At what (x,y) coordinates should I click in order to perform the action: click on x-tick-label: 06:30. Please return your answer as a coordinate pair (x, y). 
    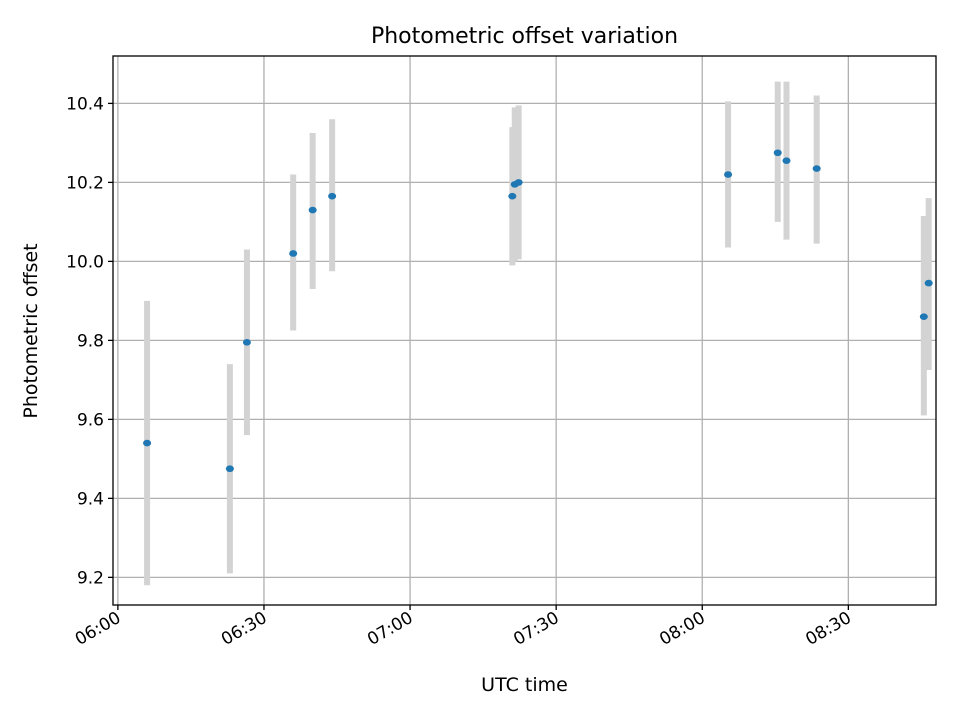
    Looking at the image, I should click on (244, 629).